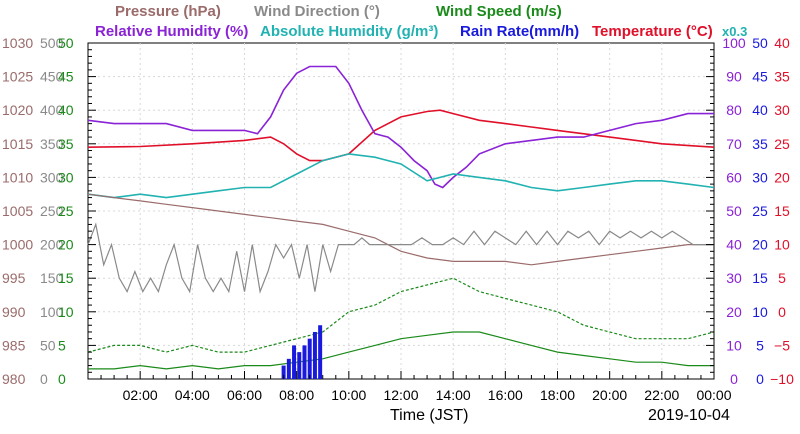  What do you see at coordinates (17, 77) in the screenshot?
I see `tick-pressure: 1025` at bounding box center [17, 77].